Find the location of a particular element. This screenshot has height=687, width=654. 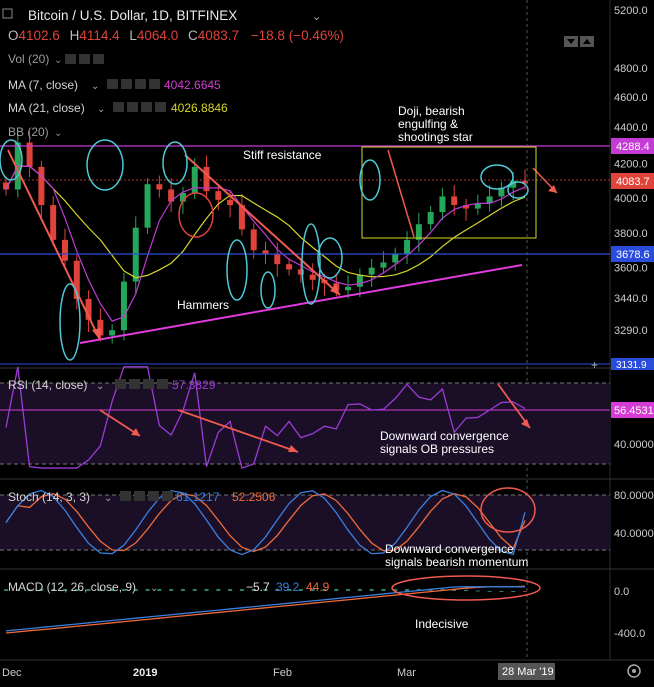

price-tag-lower-bg is located at coordinates (632, 254).